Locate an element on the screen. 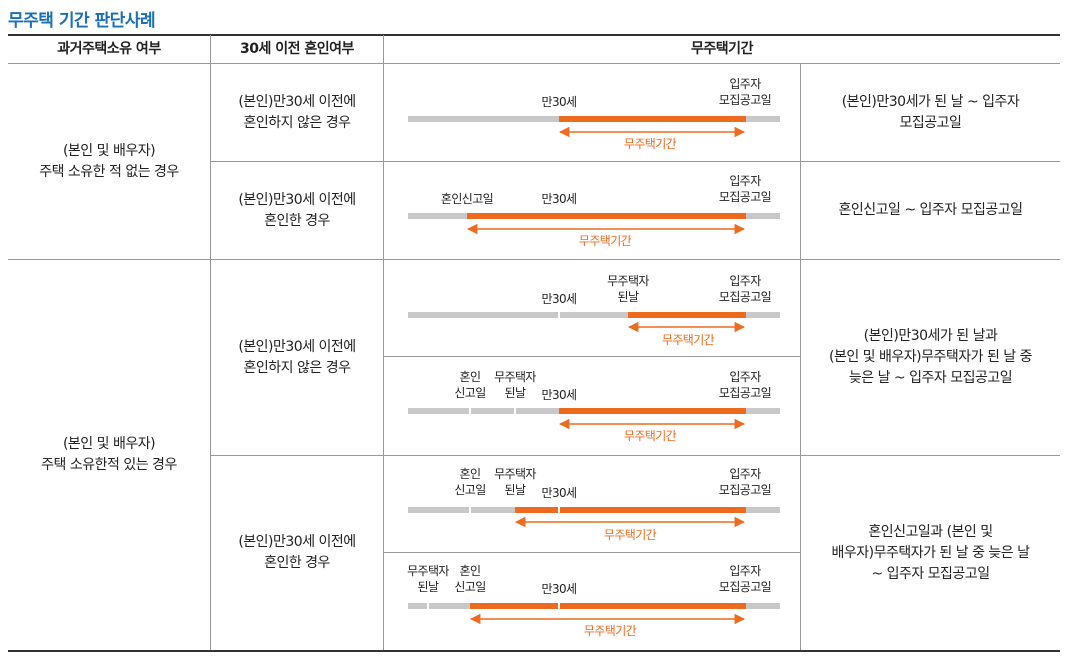 The height and width of the screenshot is (659, 1068). table-top-rule is located at coordinates (534, 35).